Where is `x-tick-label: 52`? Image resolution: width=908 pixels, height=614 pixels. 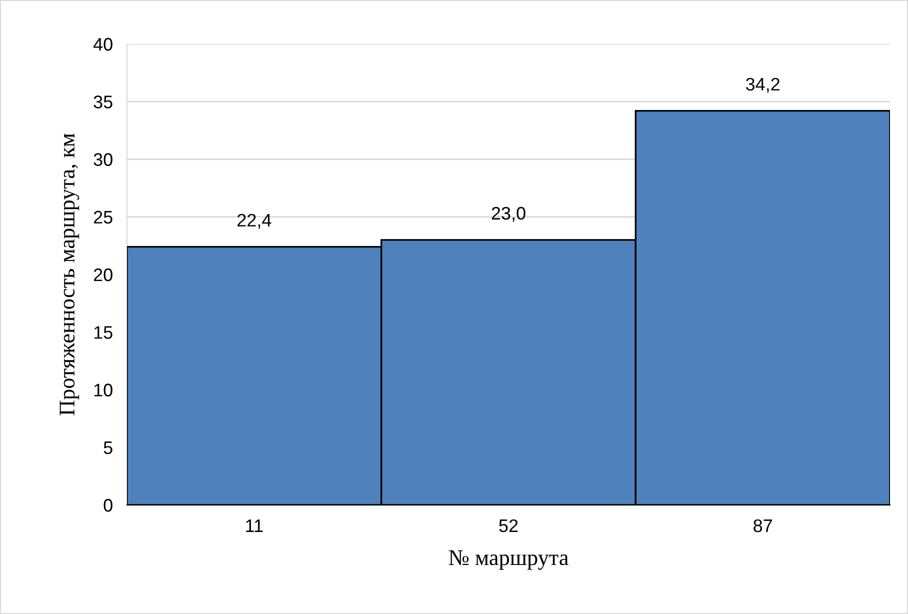
x-tick-label: 52 is located at coordinates (508, 525).